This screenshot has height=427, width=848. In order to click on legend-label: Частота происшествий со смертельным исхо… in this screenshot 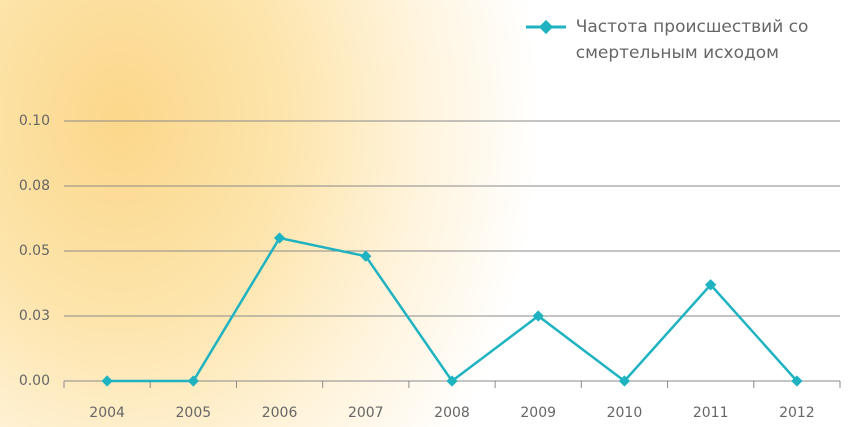, I will do `click(692, 40)`.